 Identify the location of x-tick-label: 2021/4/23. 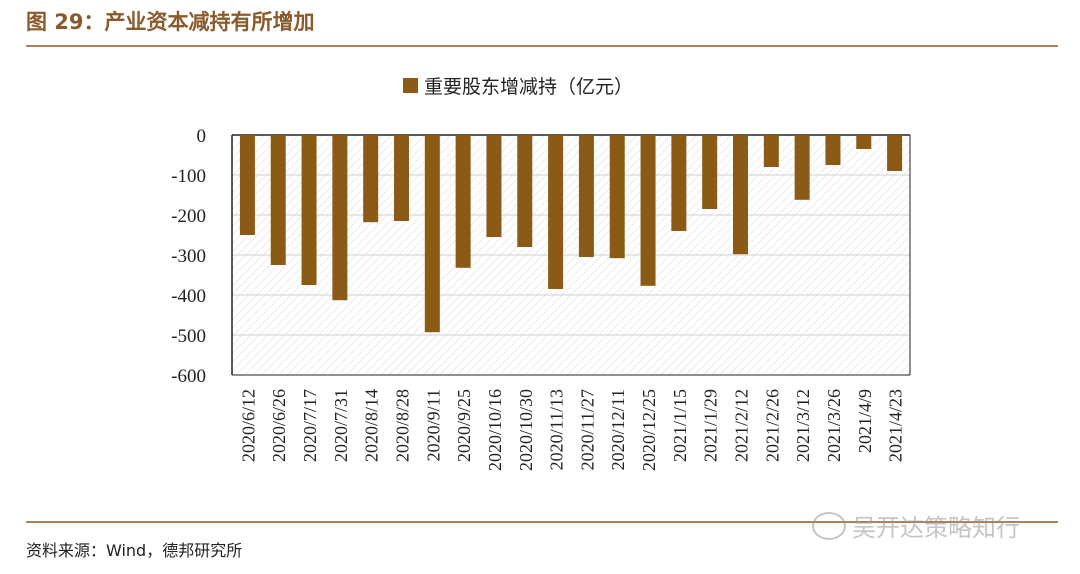
(896, 425).